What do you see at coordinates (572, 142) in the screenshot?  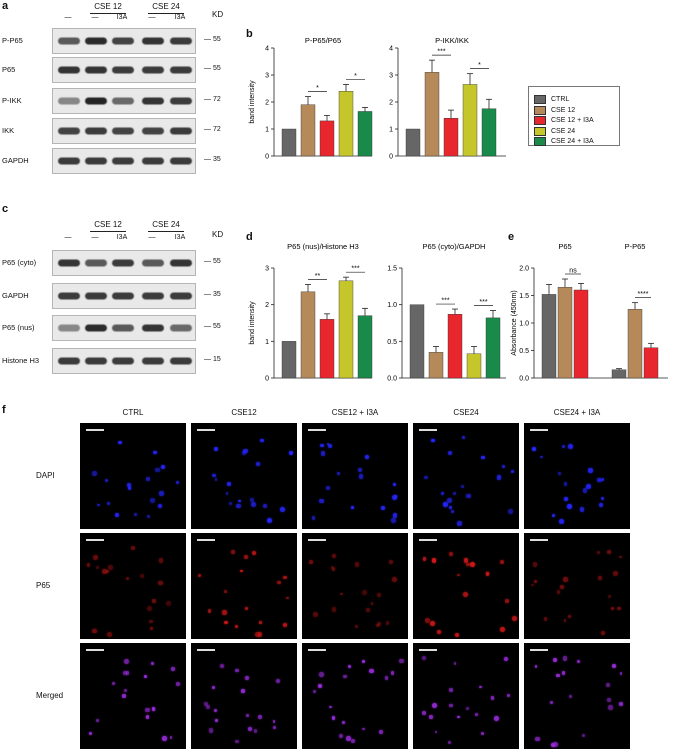 I see `legend-label: CSE 24 + I3A` at bounding box center [572, 142].